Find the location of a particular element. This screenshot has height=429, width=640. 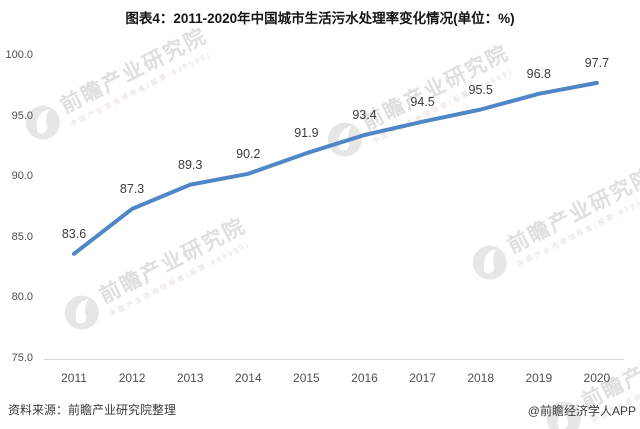

data-point-label: 90.2 is located at coordinates (248, 153).